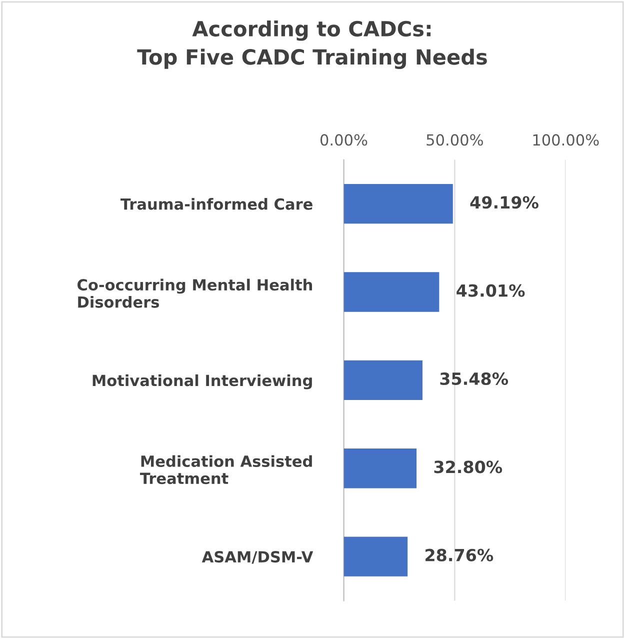  Describe the element at coordinates (468, 467) in the screenshot. I see `data-label: 32.80%` at that location.